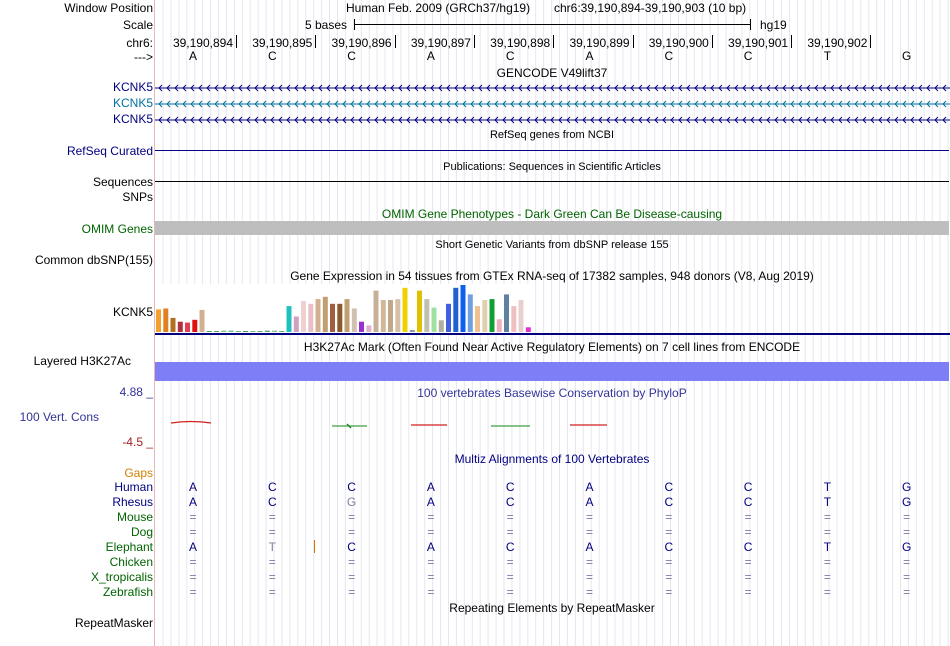 This screenshot has width=950, height=646. What do you see at coordinates (552, 103) in the screenshot?
I see `gencode-transcripts` at bounding box center [552, 103].